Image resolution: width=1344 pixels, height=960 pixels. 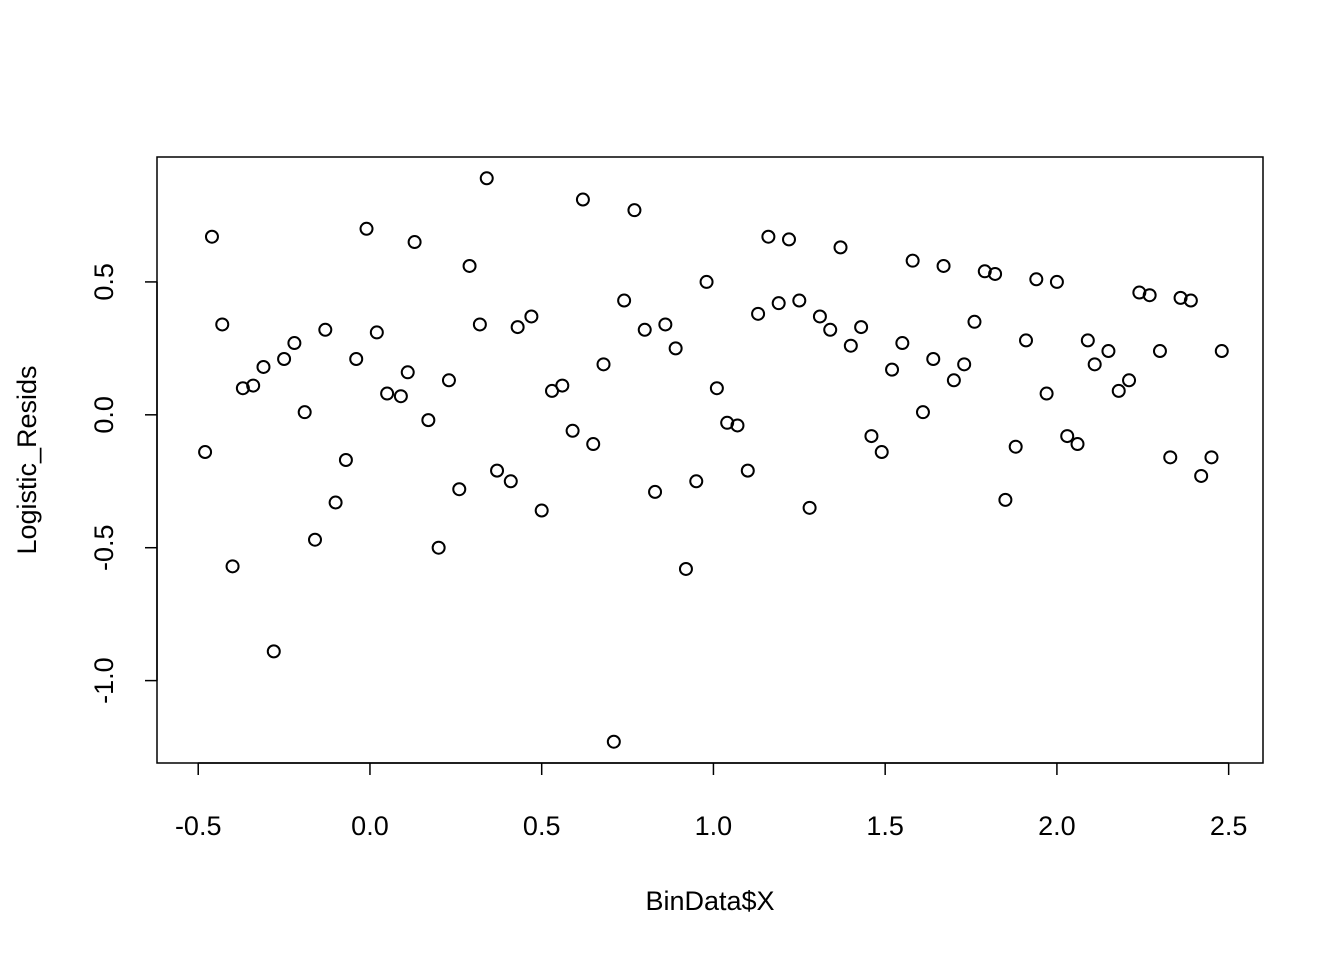 I want to click on x-axis: -0.5 0.0 0.5 1.0 1.5 2.0 2.5, so click(x=711, y=801).